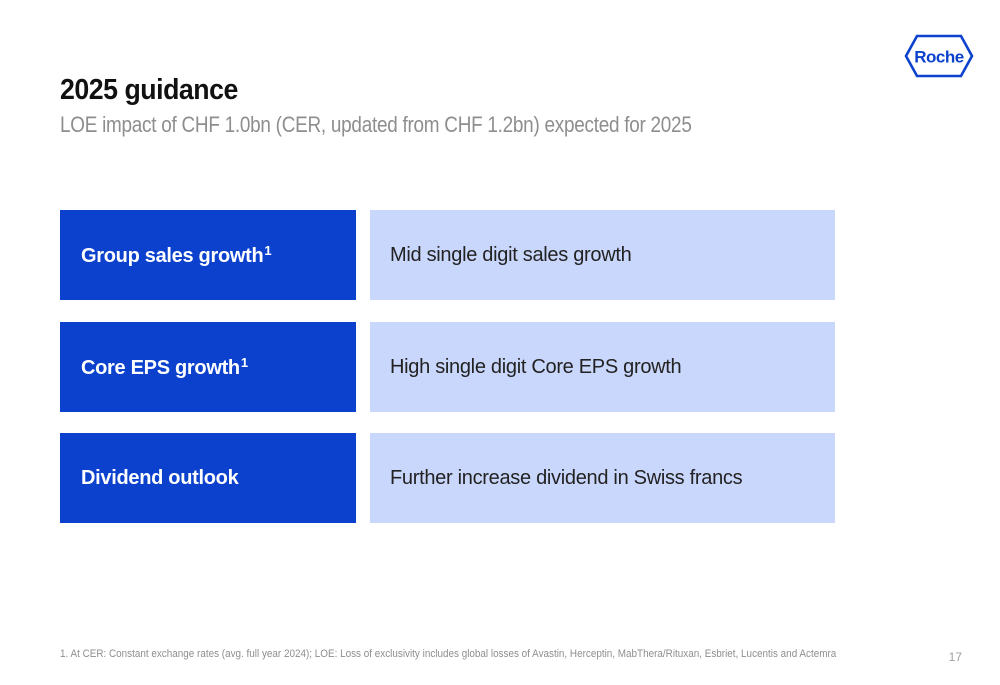 Image resolution: width=1000 pixels, height=685 pixels. I want to click on guidance-label-box: Core EPS growth1, so click(208, 367).